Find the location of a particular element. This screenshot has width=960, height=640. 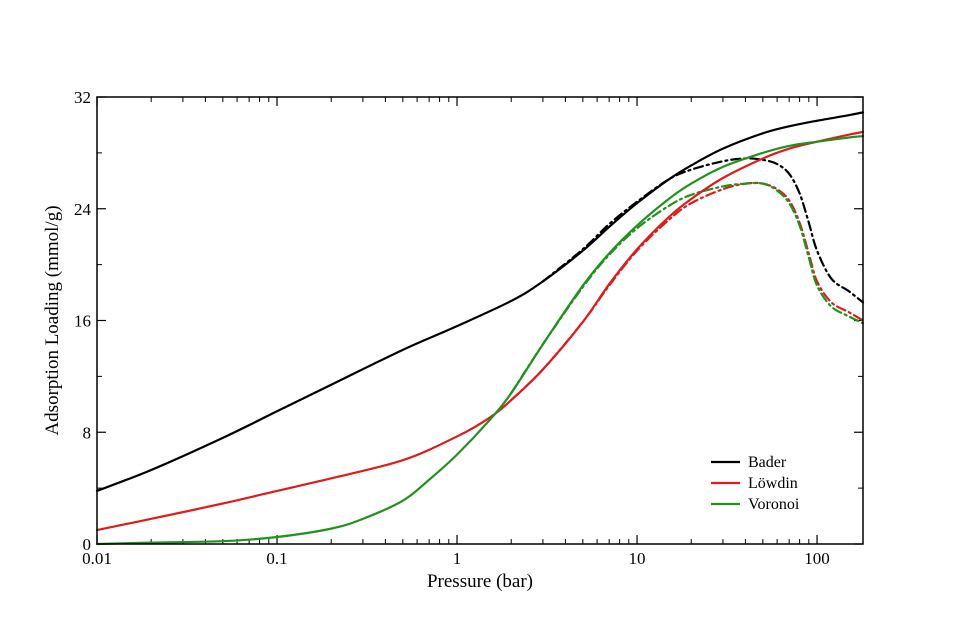

y-axis-title: Adsorption Loading (mmol/g) is located at coordinates (52, 320).